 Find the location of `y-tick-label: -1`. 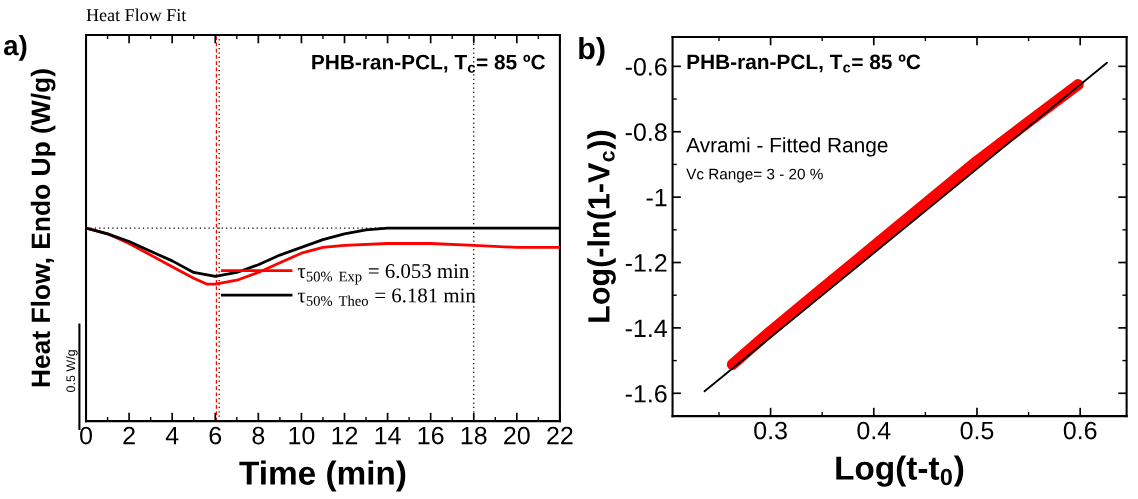

y-tick-label: -1 is located at coordinates (656, 197).